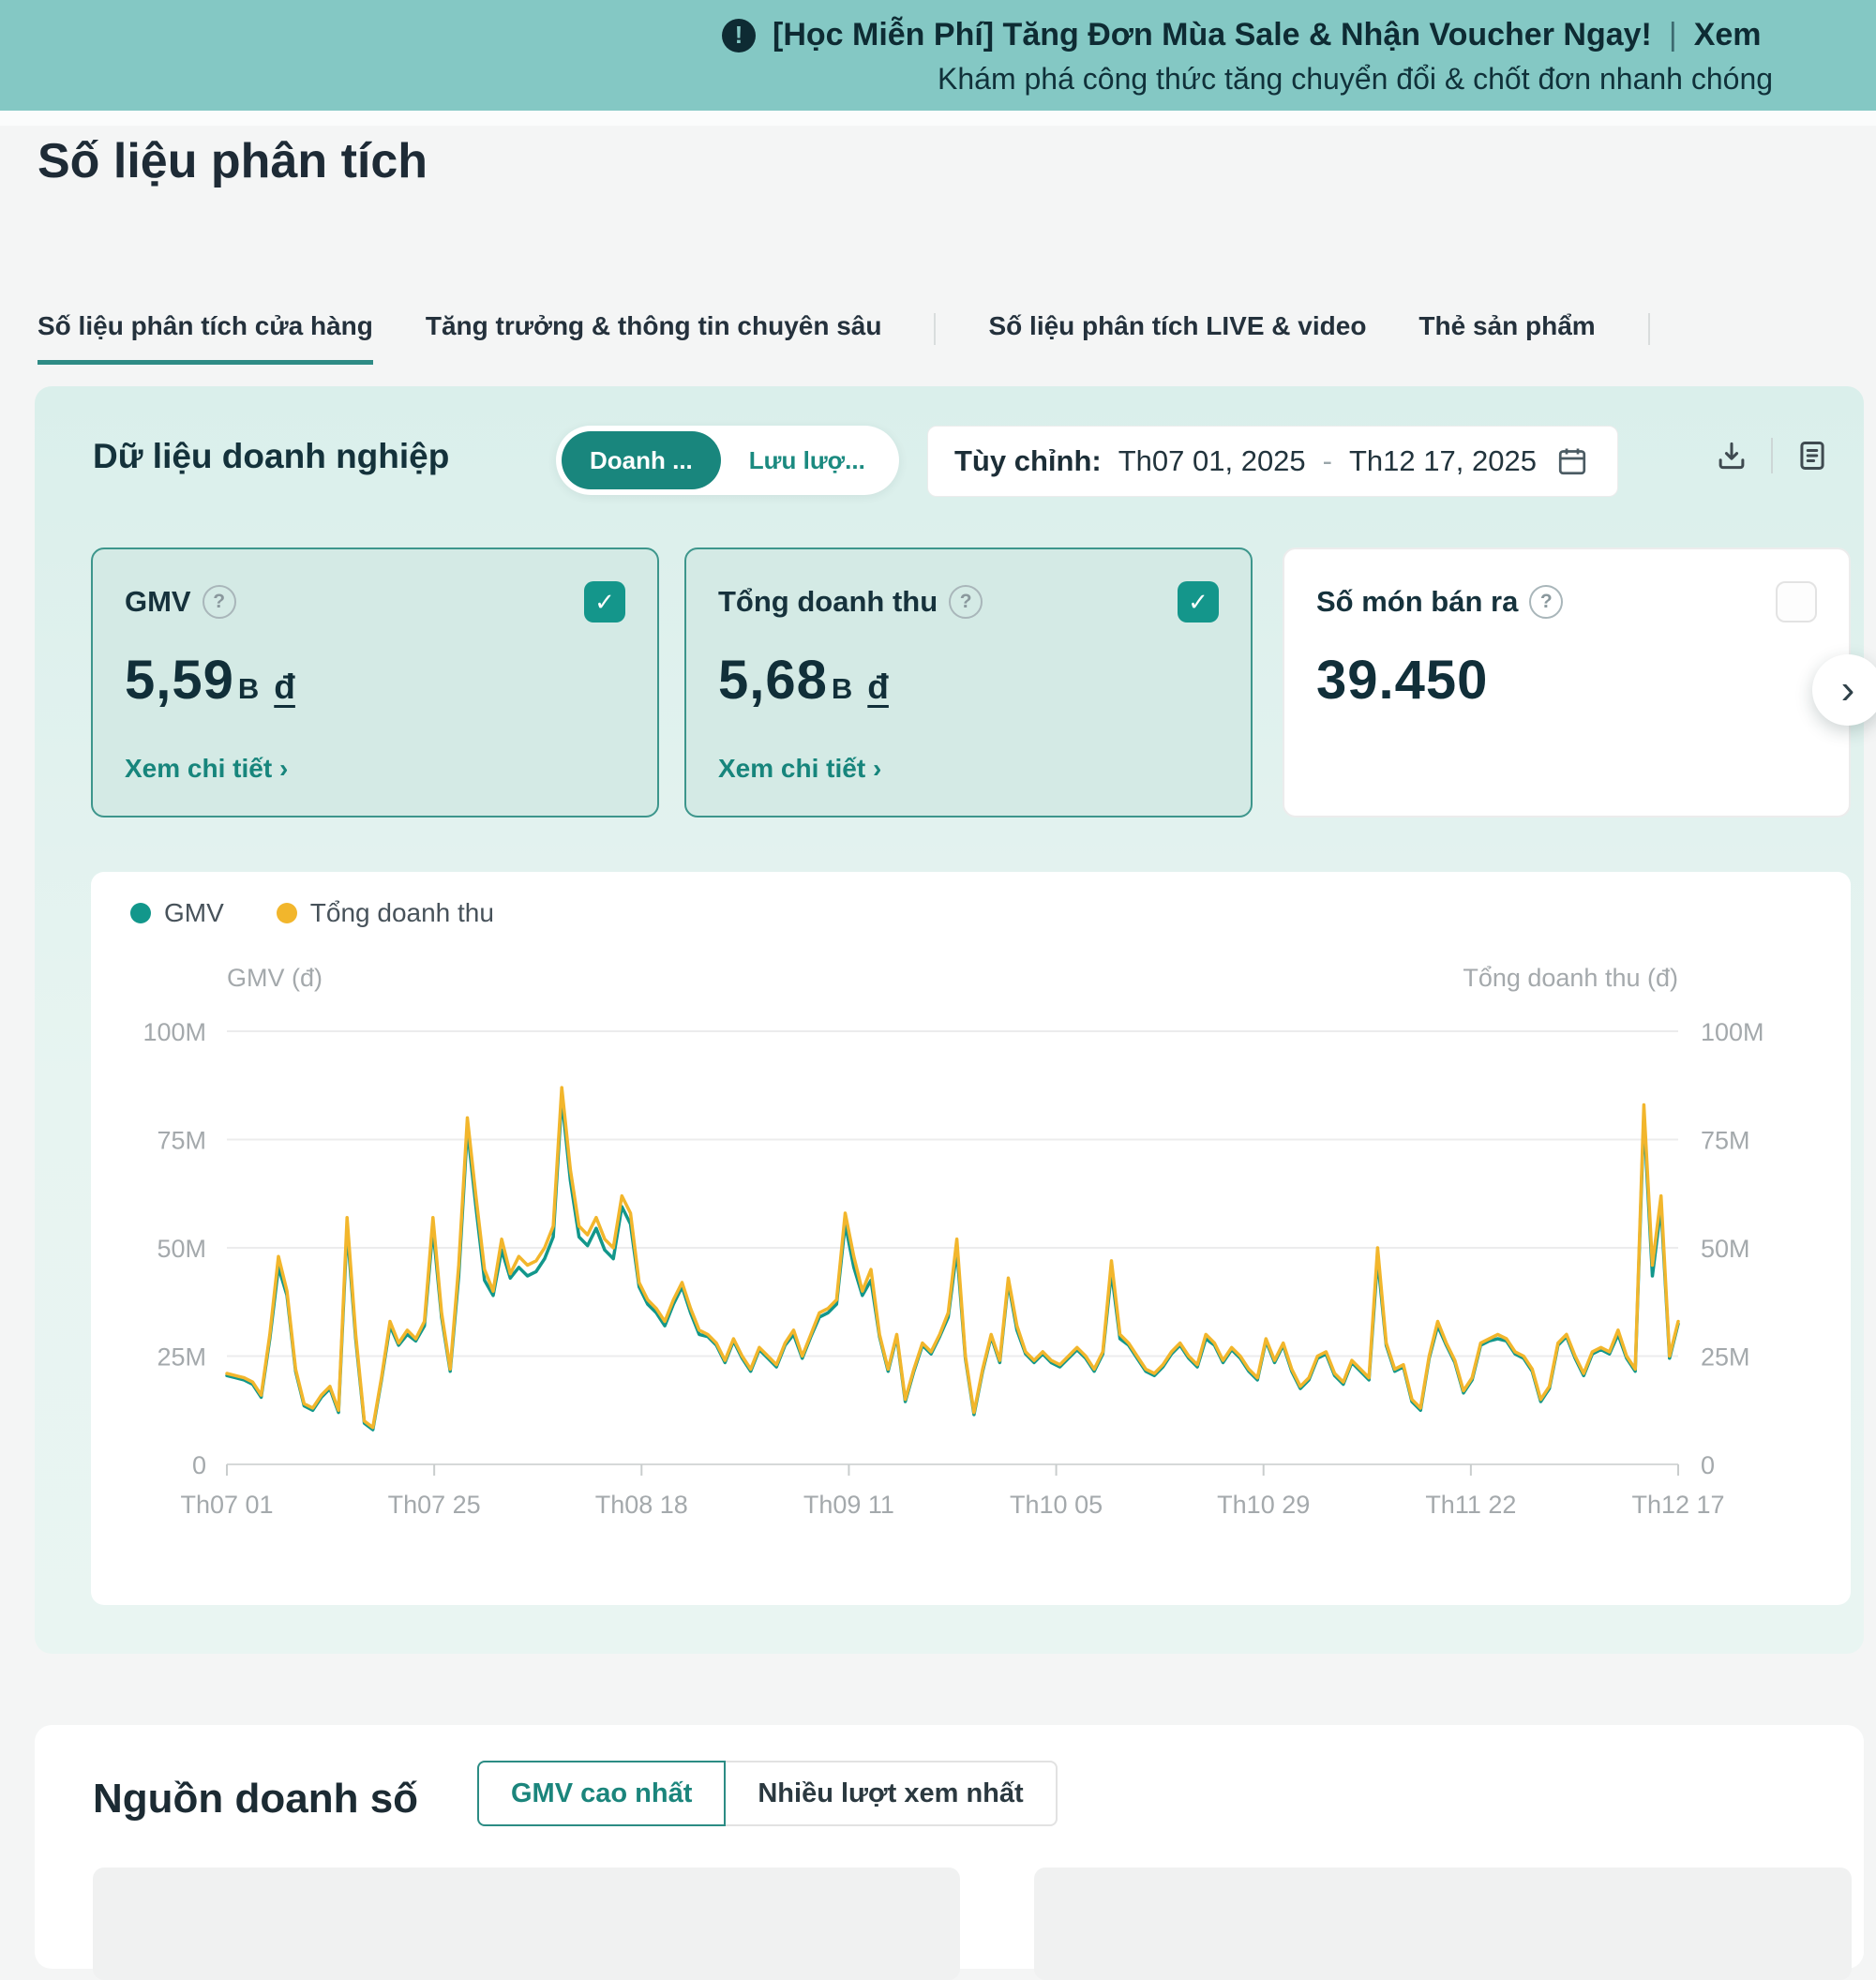 The image size is (1876, 1980). I want to click on metric-value: 39.450, so click(1567, 680).